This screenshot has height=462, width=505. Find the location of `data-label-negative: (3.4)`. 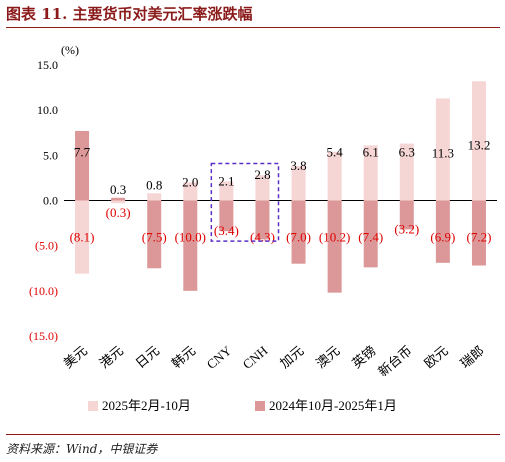

data-label-negative: (3.4) is located at coordinates (226, 230).